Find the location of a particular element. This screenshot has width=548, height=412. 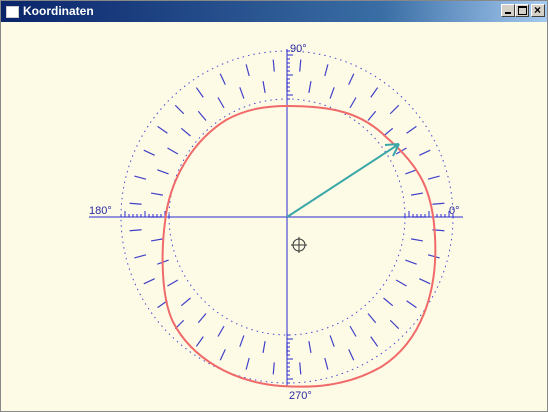

label-180: 180° is located at coordinates (100, 211).